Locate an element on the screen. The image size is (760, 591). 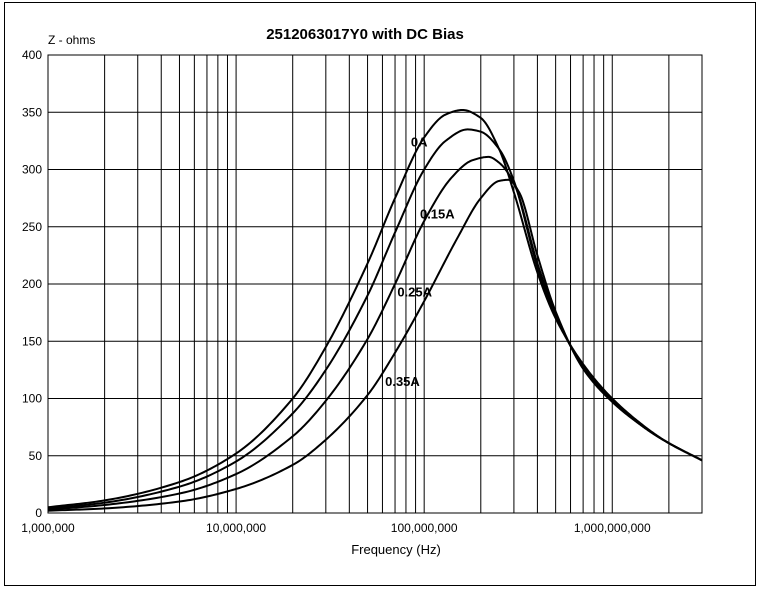
y-tick-label: 200 is located at coordinates (32, 284).